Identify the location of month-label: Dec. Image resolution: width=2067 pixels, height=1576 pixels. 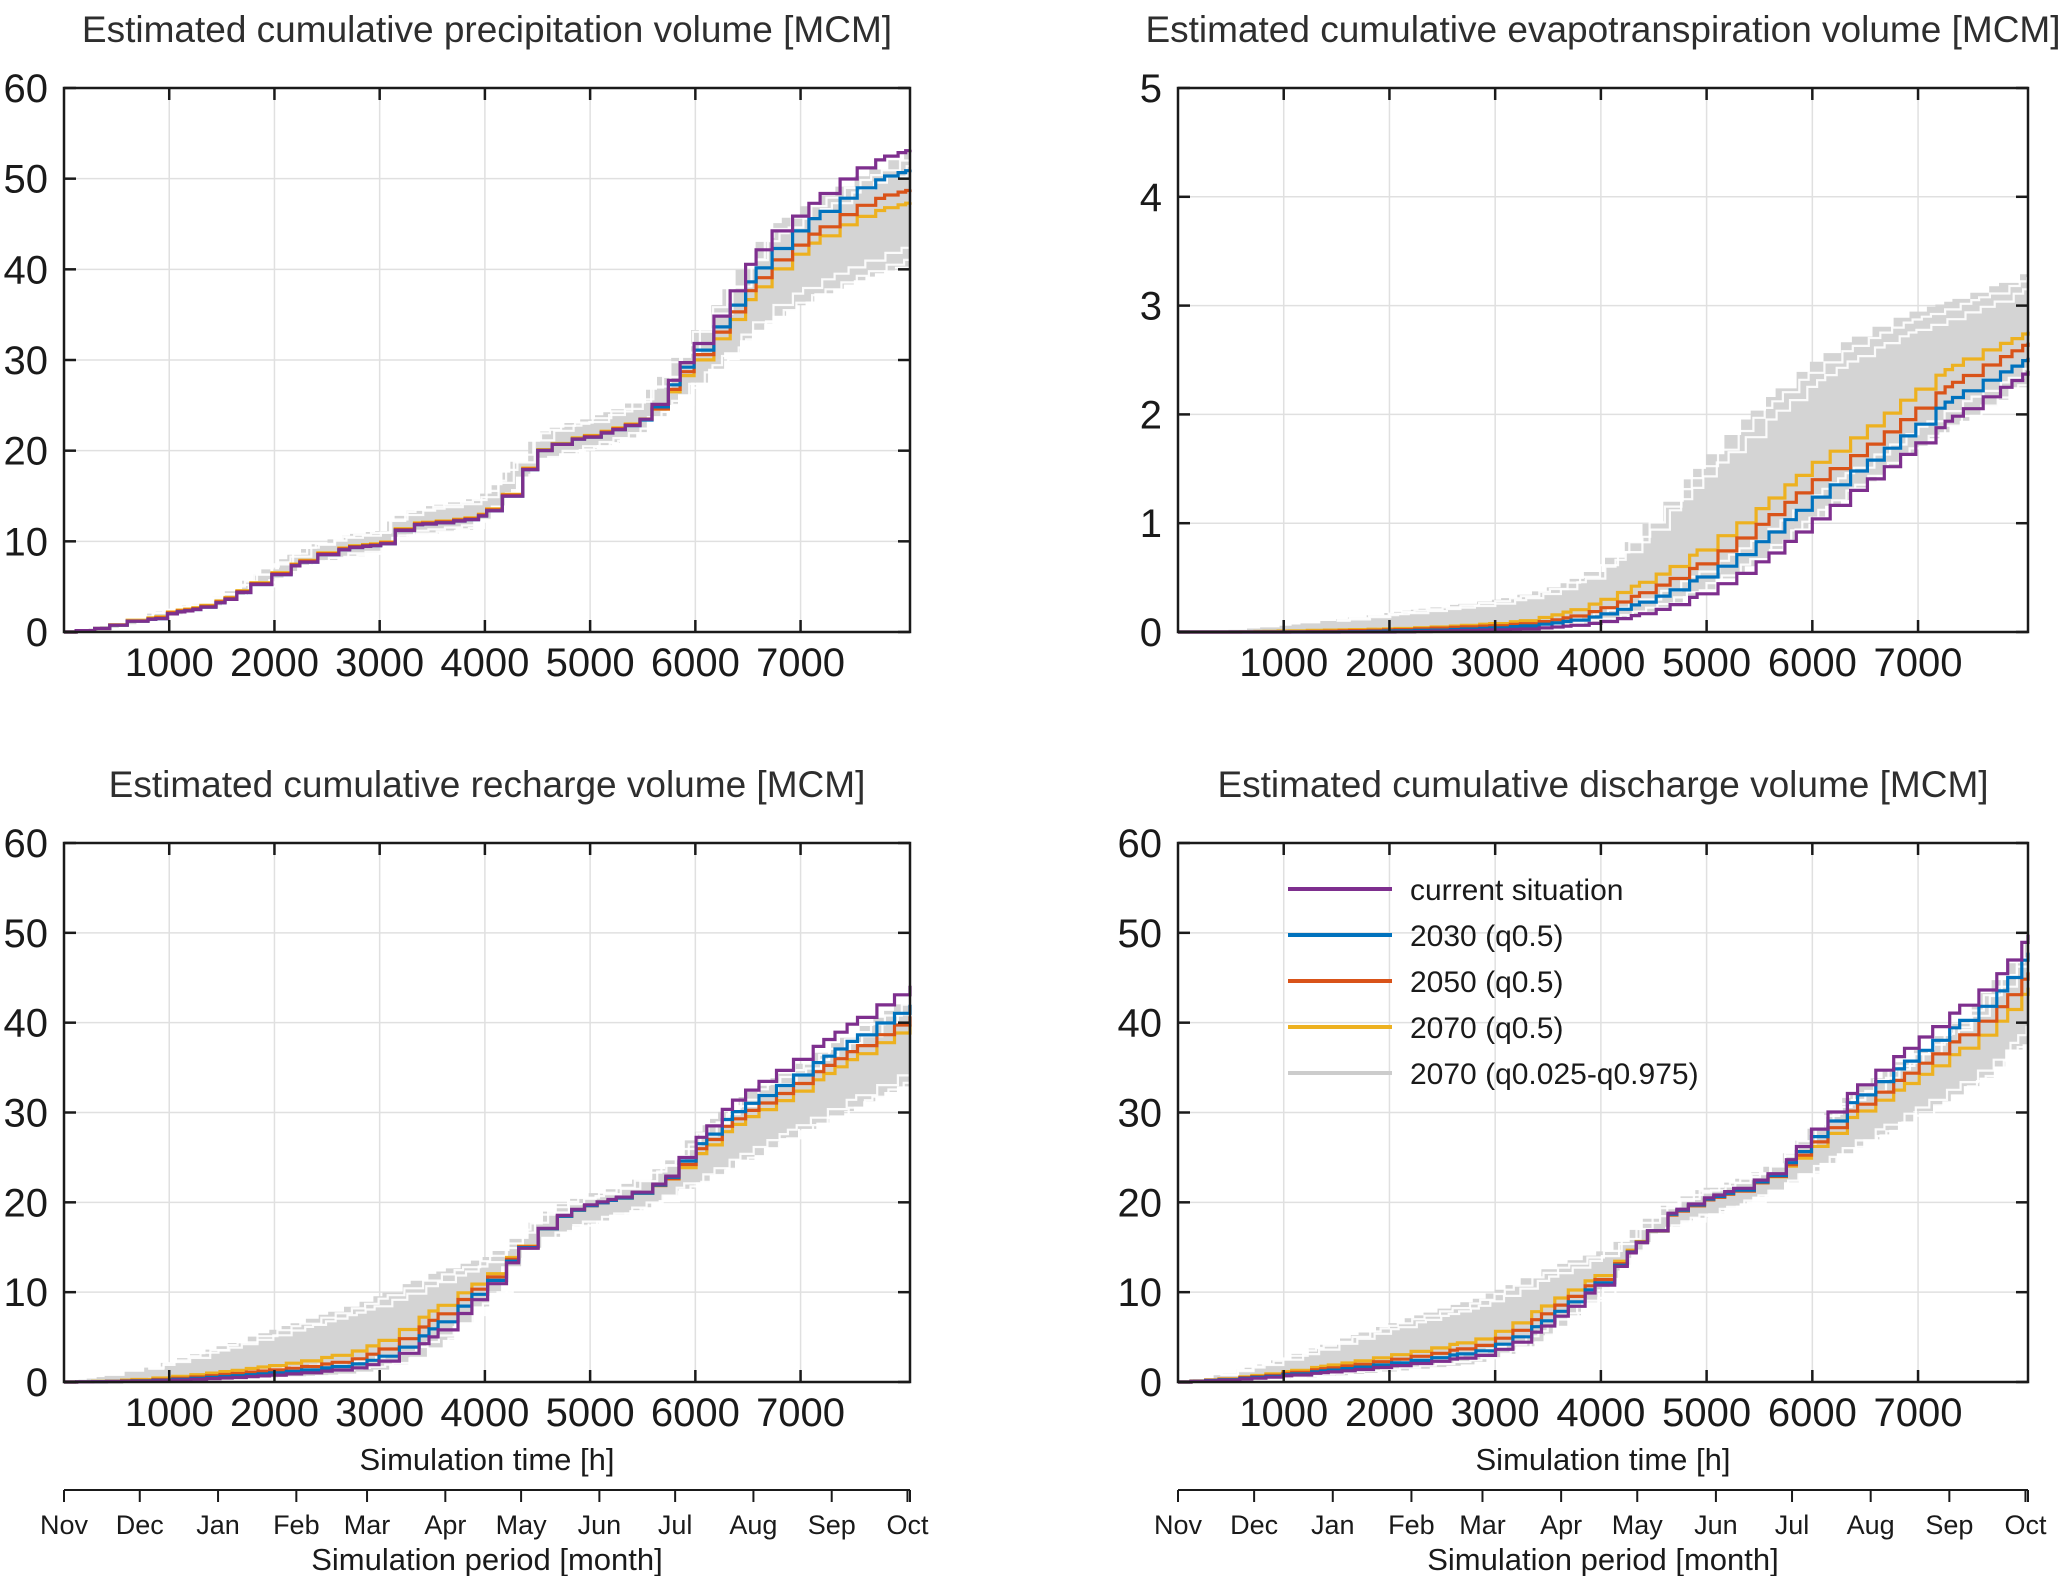
(140, 1525).